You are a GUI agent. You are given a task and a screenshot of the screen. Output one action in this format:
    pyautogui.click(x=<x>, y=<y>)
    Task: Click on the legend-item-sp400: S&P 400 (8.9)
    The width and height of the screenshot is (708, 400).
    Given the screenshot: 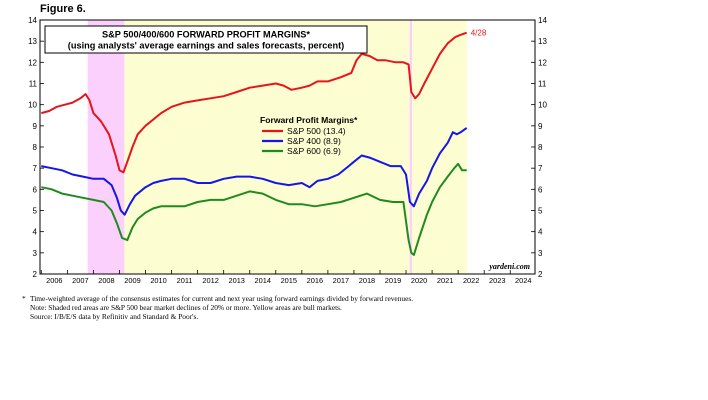 What is the action you would take?
    pyautogui.click(x=301, y=141)
    